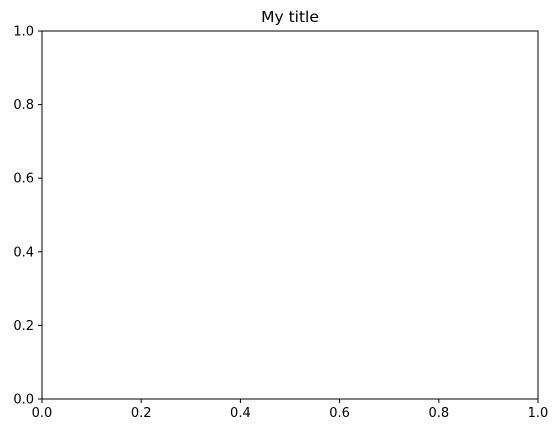 The height and width of the screenshot is (438, 558). What do you see at coordinates (42, 413) in the screenshot?
I see `x-tick-label: 0.0` at bounding box center [42, 413].